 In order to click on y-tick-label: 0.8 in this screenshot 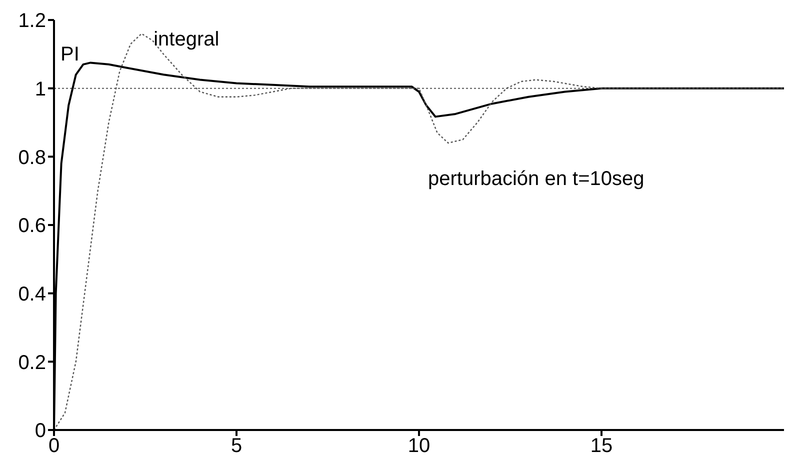, I will do `click(32, 157)`.